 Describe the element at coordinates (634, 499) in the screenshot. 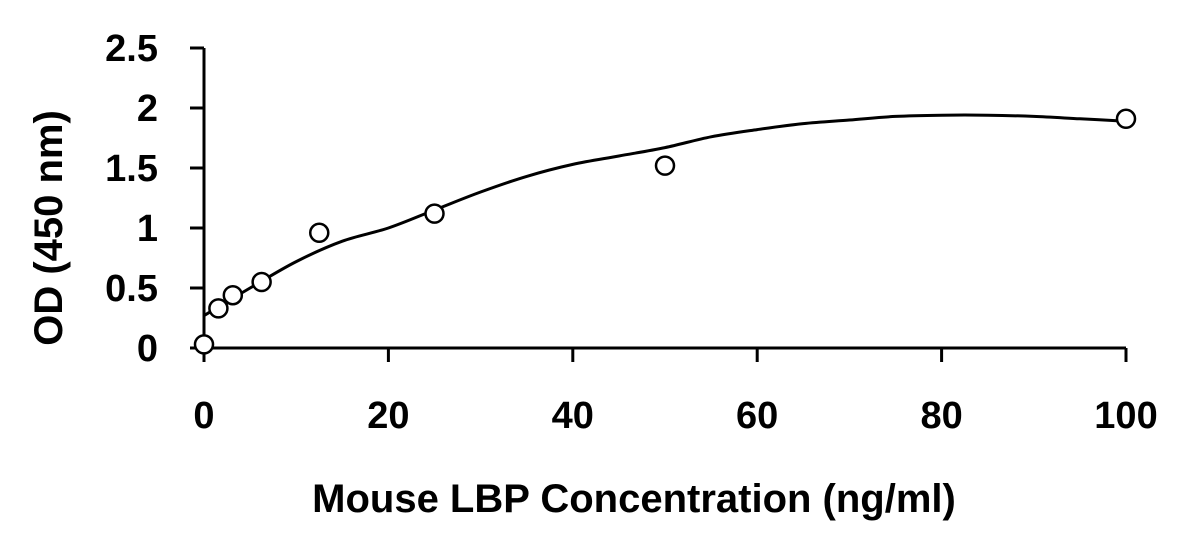

I see `x-axis-title: Mouse LBP Concentration (ng/ml)` at that location.